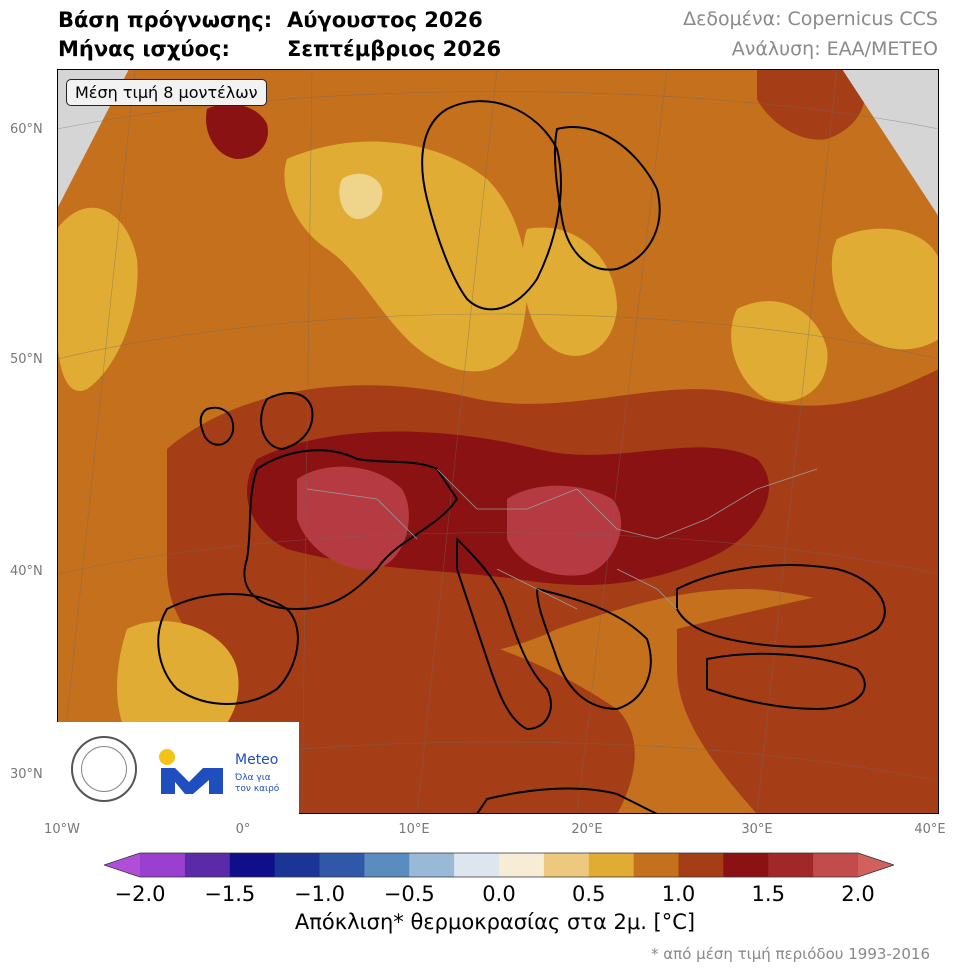 The image size is (960, 974). Describe the element at coordinates (319, 894) in the screenshot. I see `colorbar-tick-label: −1.0` at that location.